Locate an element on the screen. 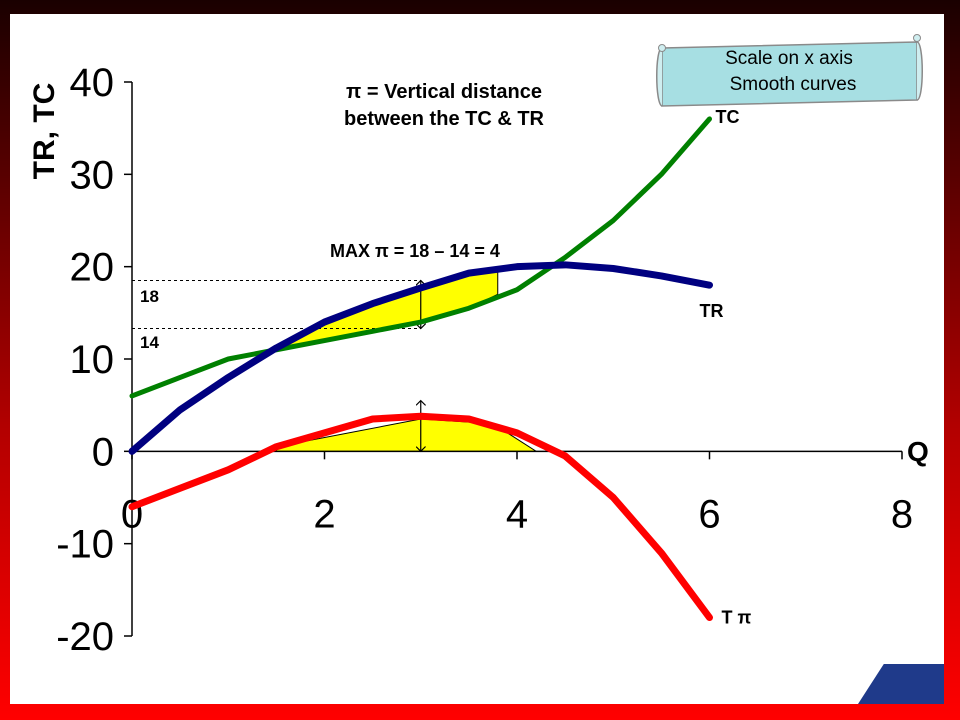 The height and width of the screenshot is (720, 960). series-label: T π is located at coordinates (737, 618).